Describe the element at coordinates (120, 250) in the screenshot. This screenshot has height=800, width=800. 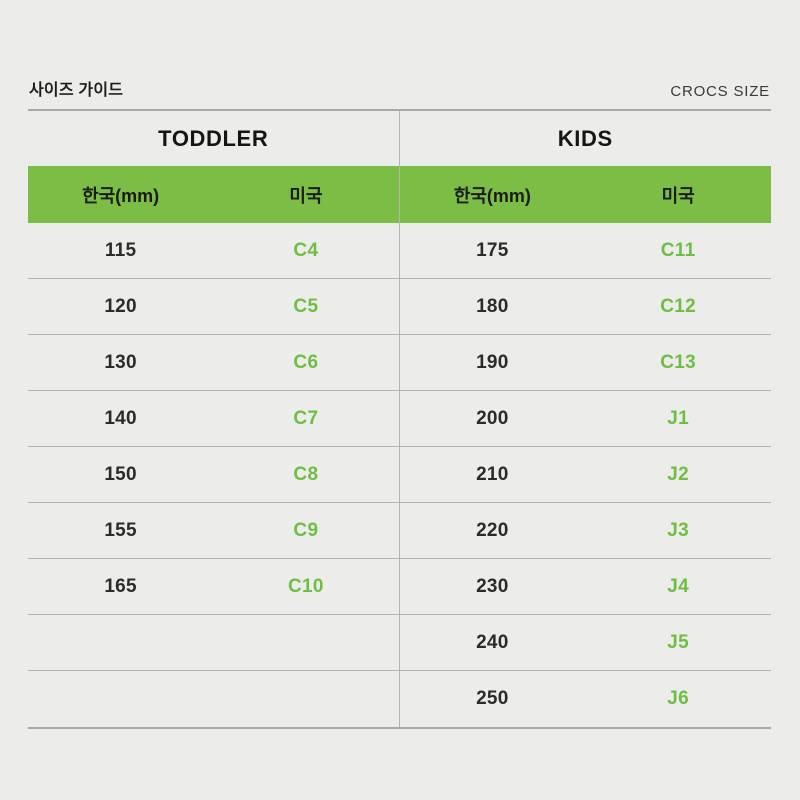
I see `kr-size-cell: 115` at that location.